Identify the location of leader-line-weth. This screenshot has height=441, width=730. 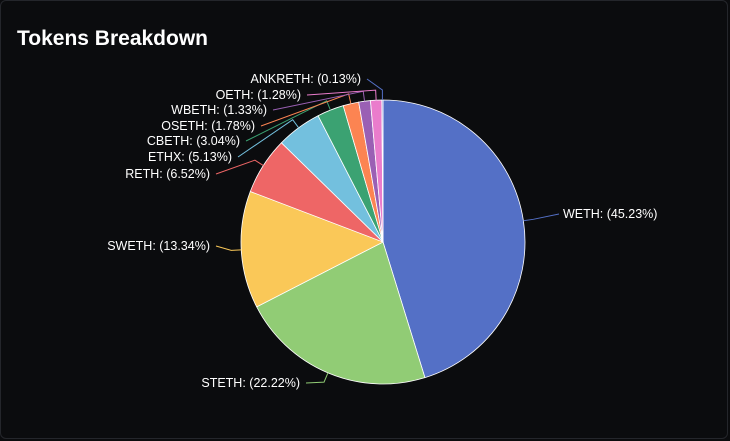
(541, 217).